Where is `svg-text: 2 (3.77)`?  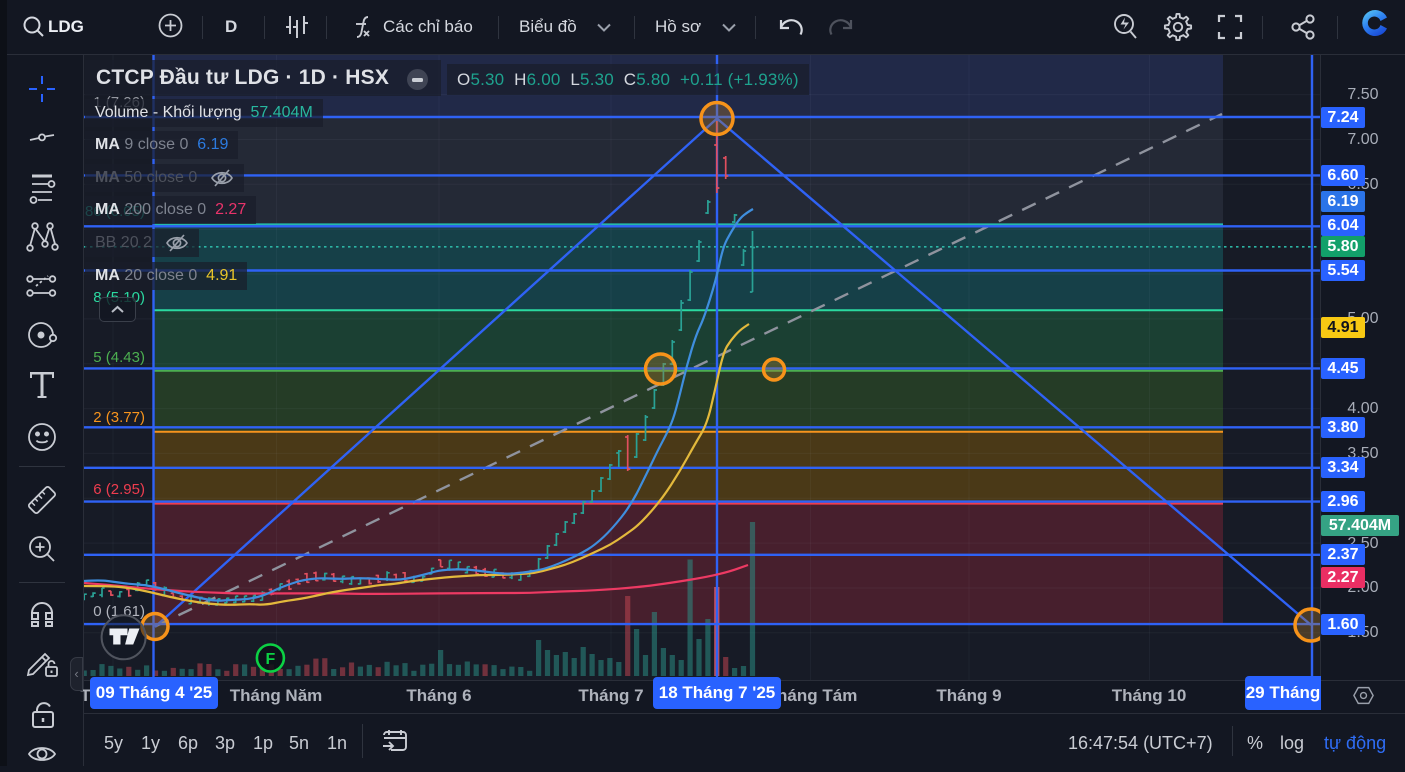 svg-text: 2 (3.77) is located at coordinates (119, 417).